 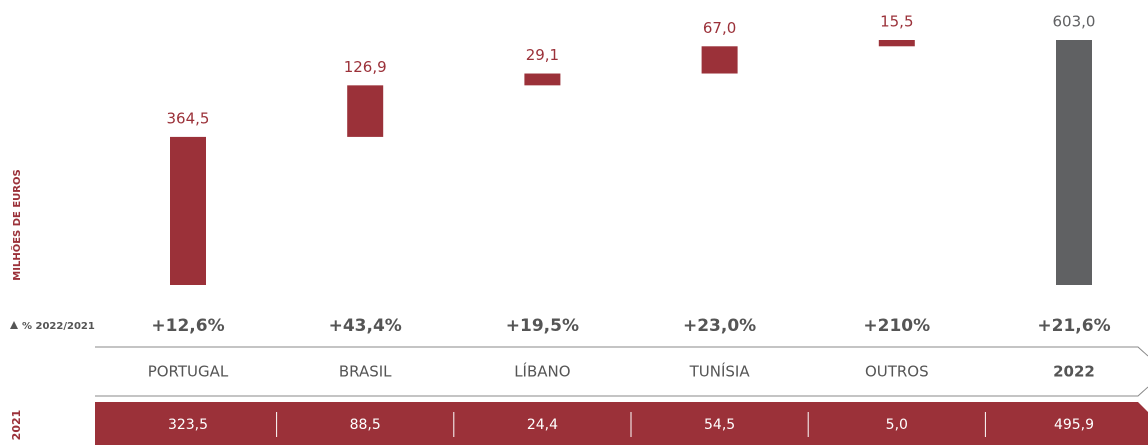 What do you see at coordinates (365, 425) in the screenshot?
I see `prior-year-value: 88,5` at bounding box center [365, 425].